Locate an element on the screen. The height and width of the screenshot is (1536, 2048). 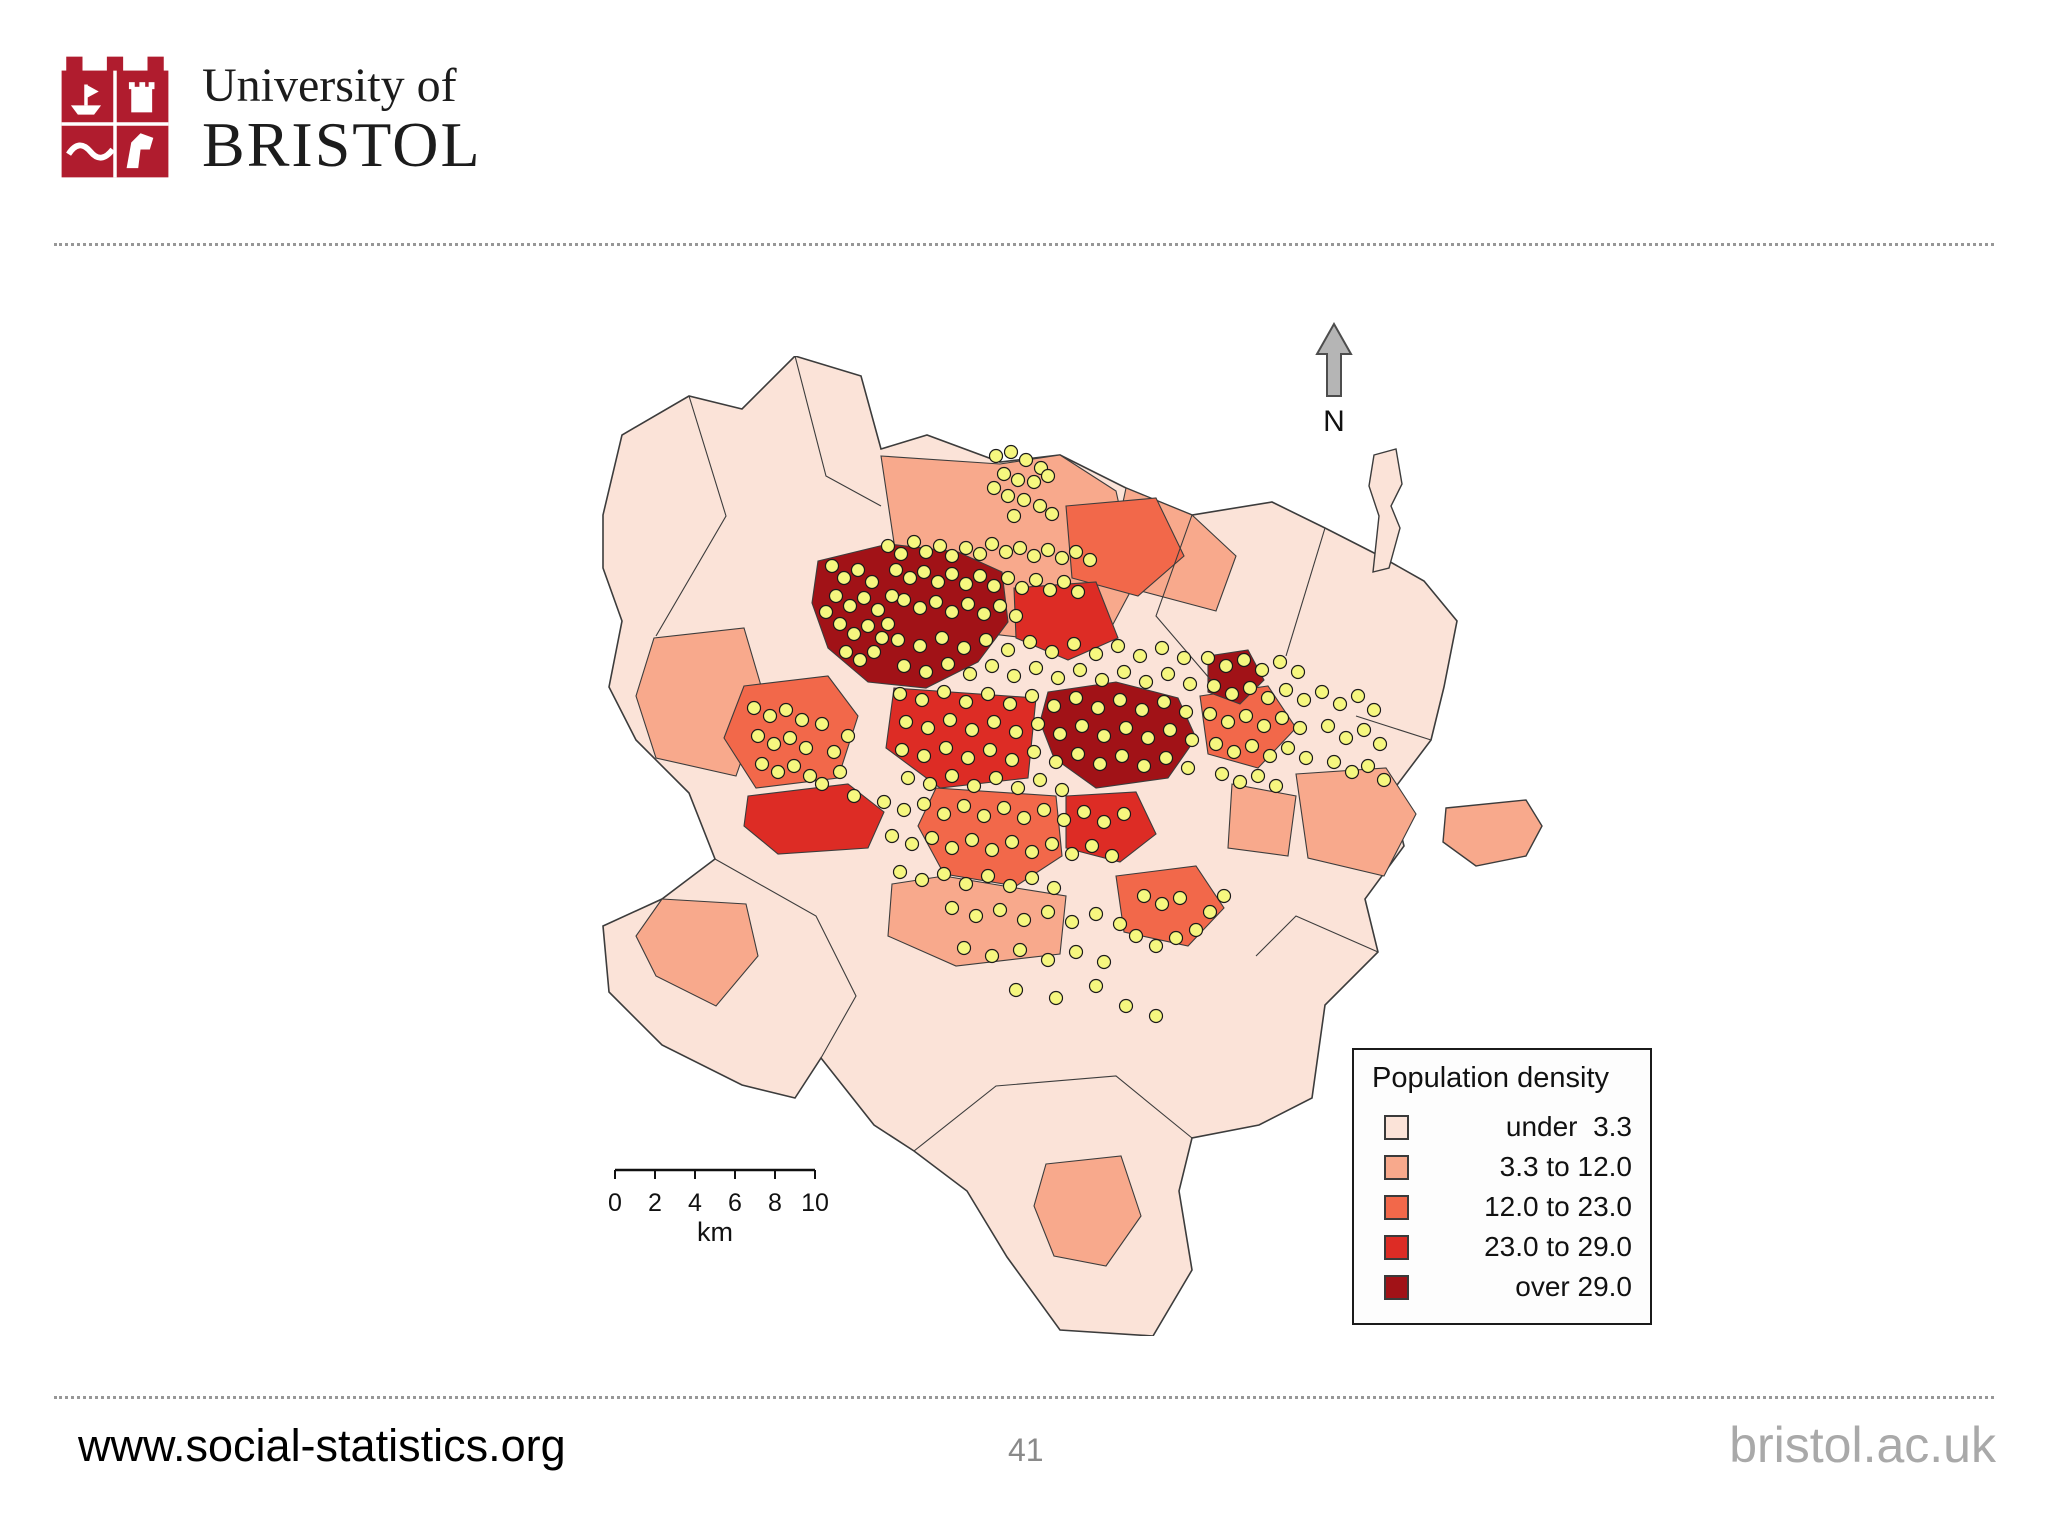
logo-text: University of BRISTOL is located at coordinates (342, 114).